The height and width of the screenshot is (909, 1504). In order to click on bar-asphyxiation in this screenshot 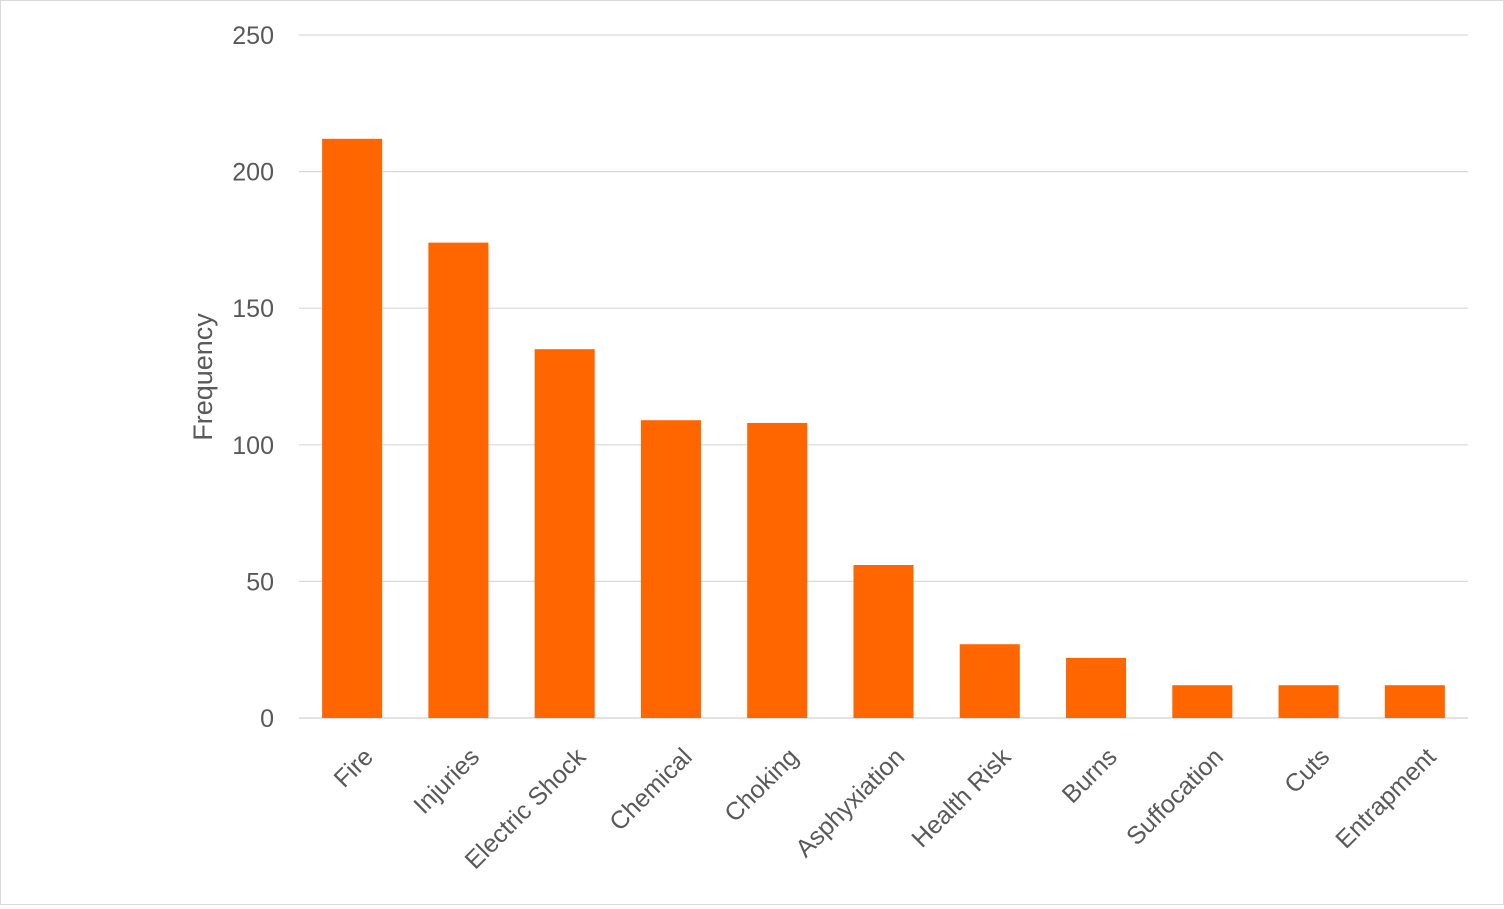, I will do `click(883, 641)`.